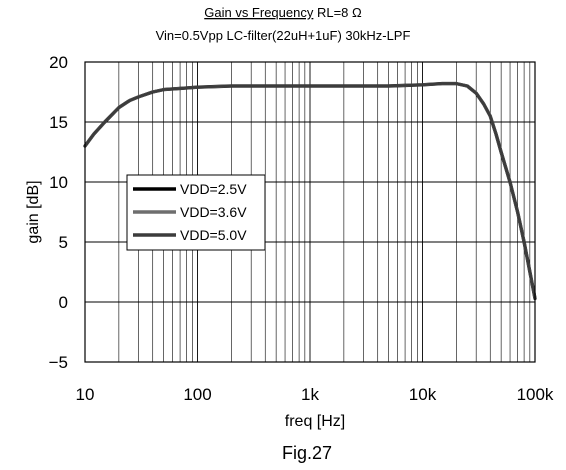 The image size is (566, 470). What do you see at coordinates (33, 211) in the screenshot?
I see `y-axis-label: gain [dB]` at bounding box center [33, 211].